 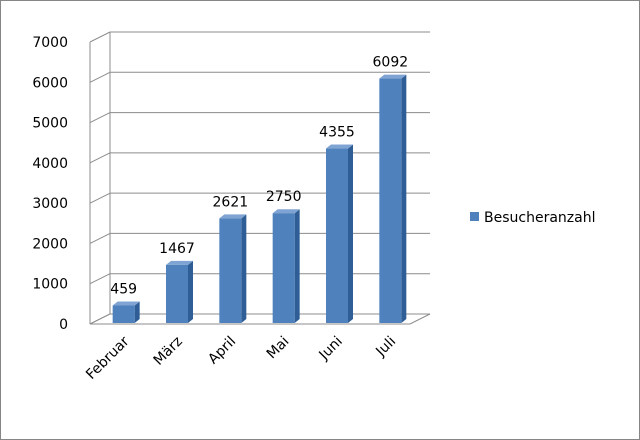 What do you see at coordinates (474, 216) in the screenshot?
I see `legend-swatch` at bounding box center [474, 216].